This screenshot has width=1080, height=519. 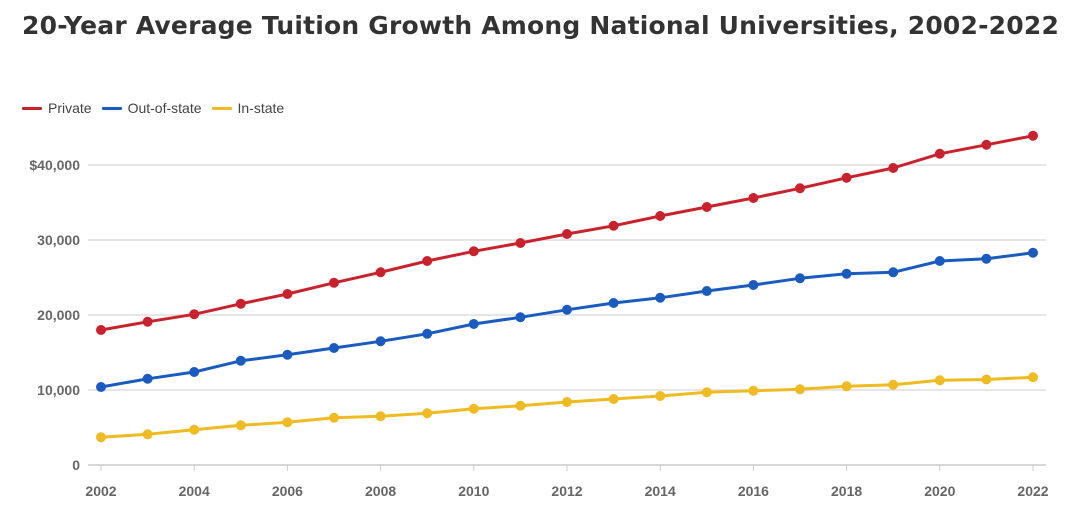 I want to click on x-tick-label: 2004, so click(x=194, y=491).